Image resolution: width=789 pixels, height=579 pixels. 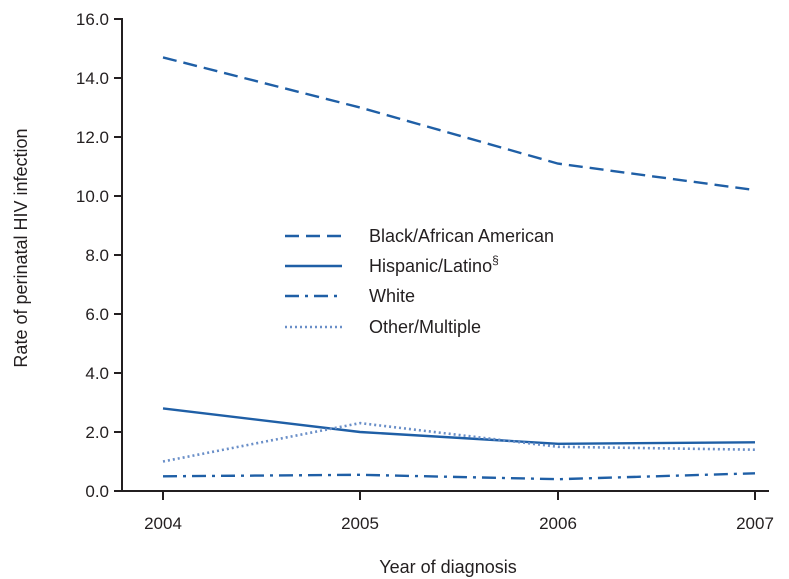 I want to click on y-tick-label: 12.0, so click(x=92, y=137).